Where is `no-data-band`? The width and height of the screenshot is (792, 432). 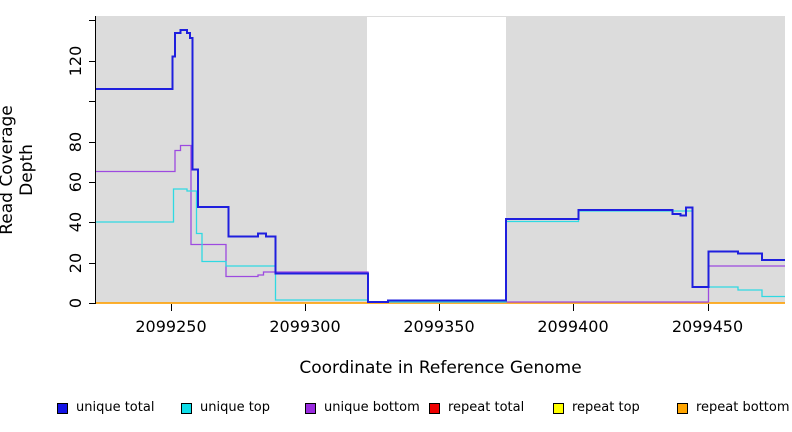
no-data-band is located at coordinates (436, 160).